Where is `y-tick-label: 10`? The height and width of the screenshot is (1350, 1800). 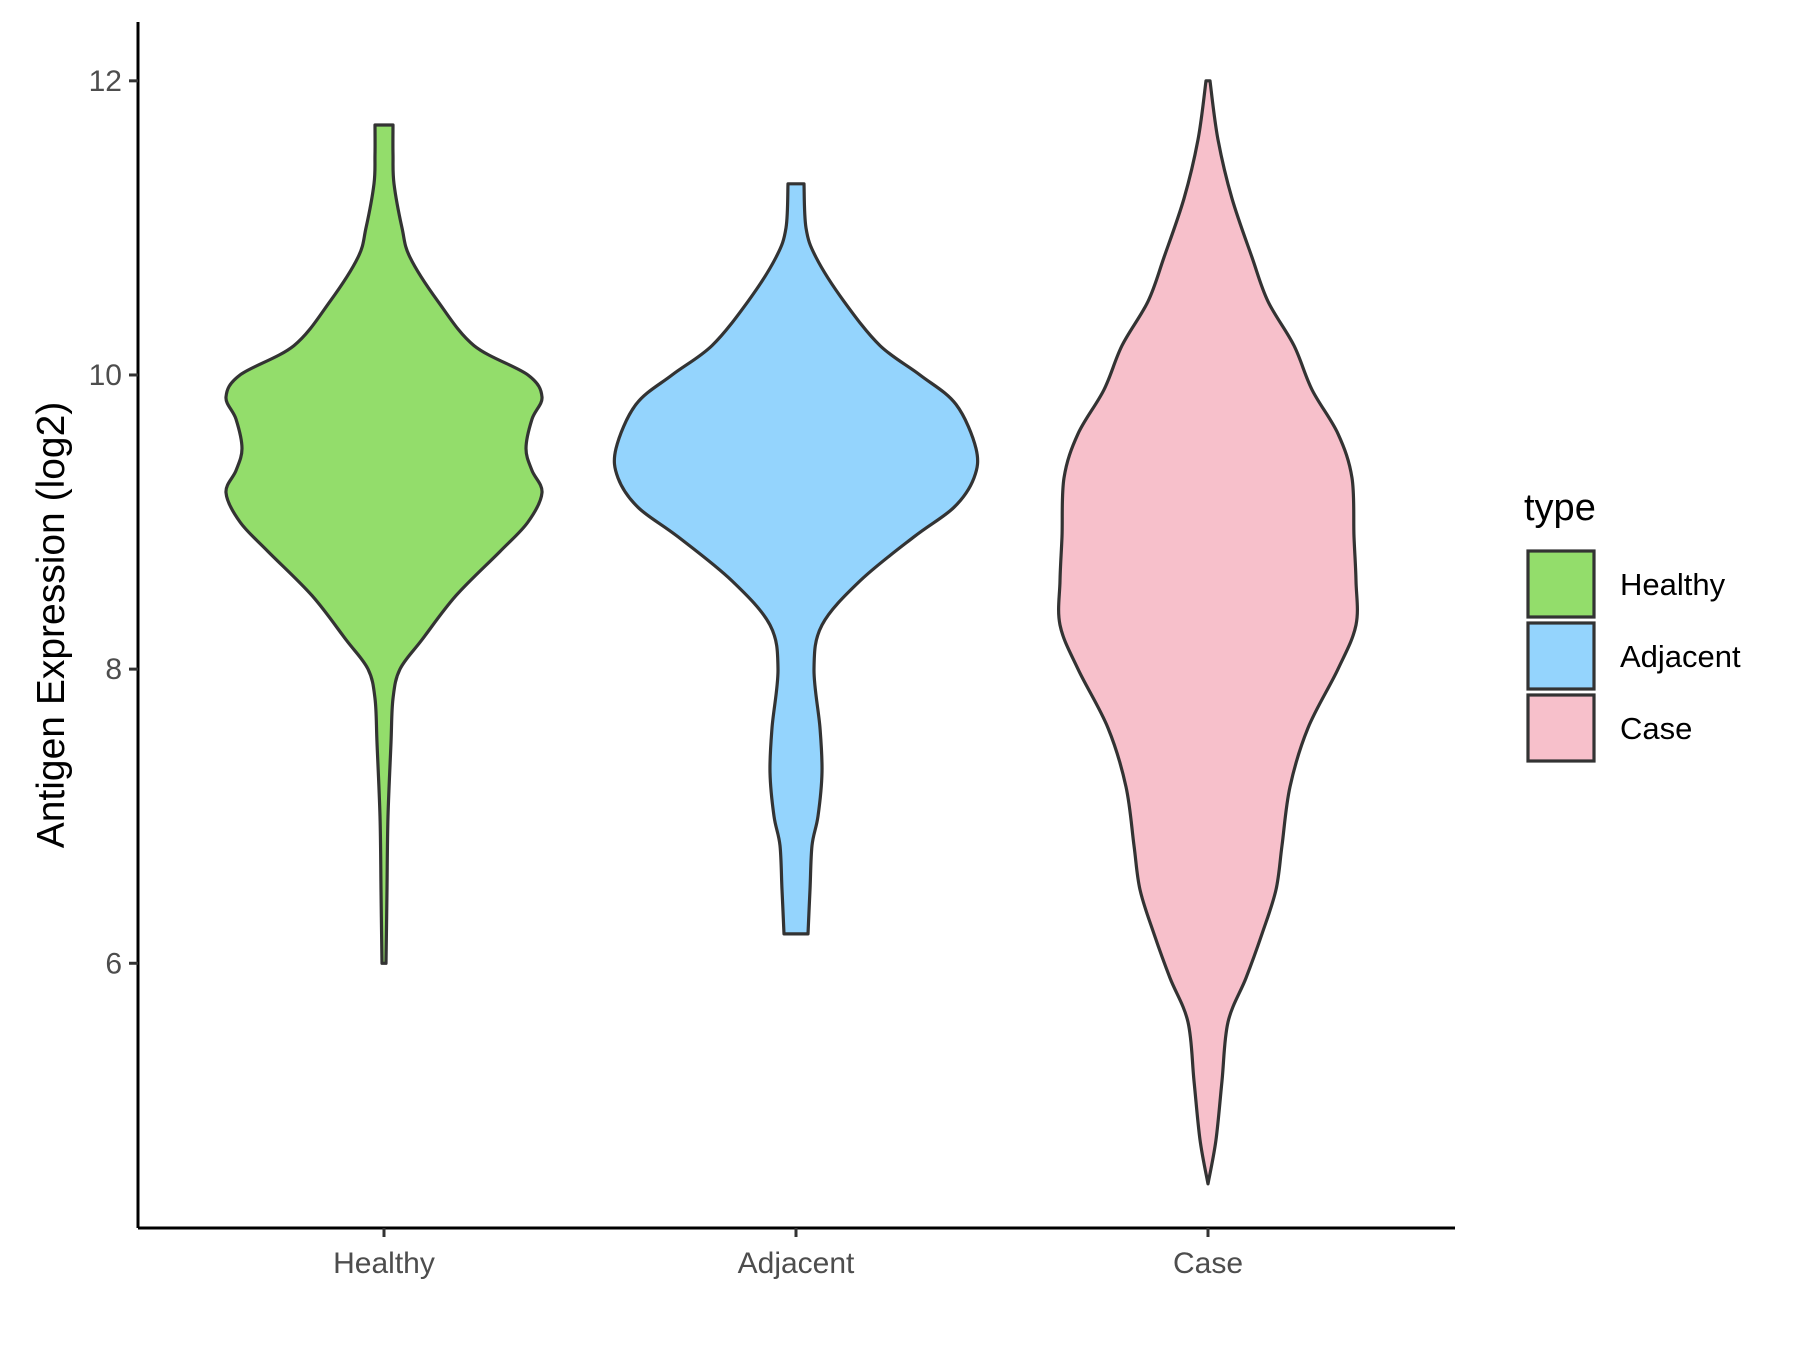
y-tick-label: 10 is located at coordinates (105, 375).